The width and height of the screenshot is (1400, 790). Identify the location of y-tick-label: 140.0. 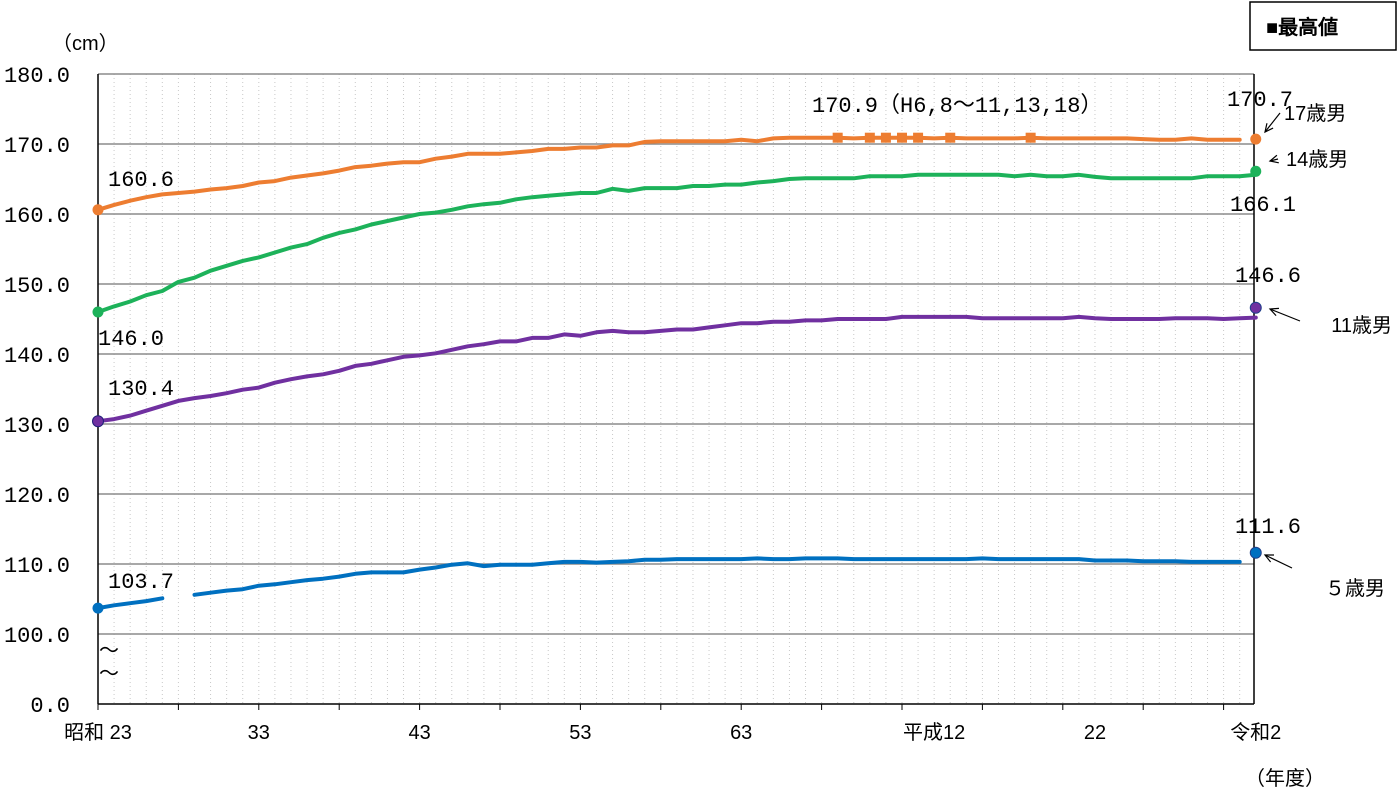
(37, 356).